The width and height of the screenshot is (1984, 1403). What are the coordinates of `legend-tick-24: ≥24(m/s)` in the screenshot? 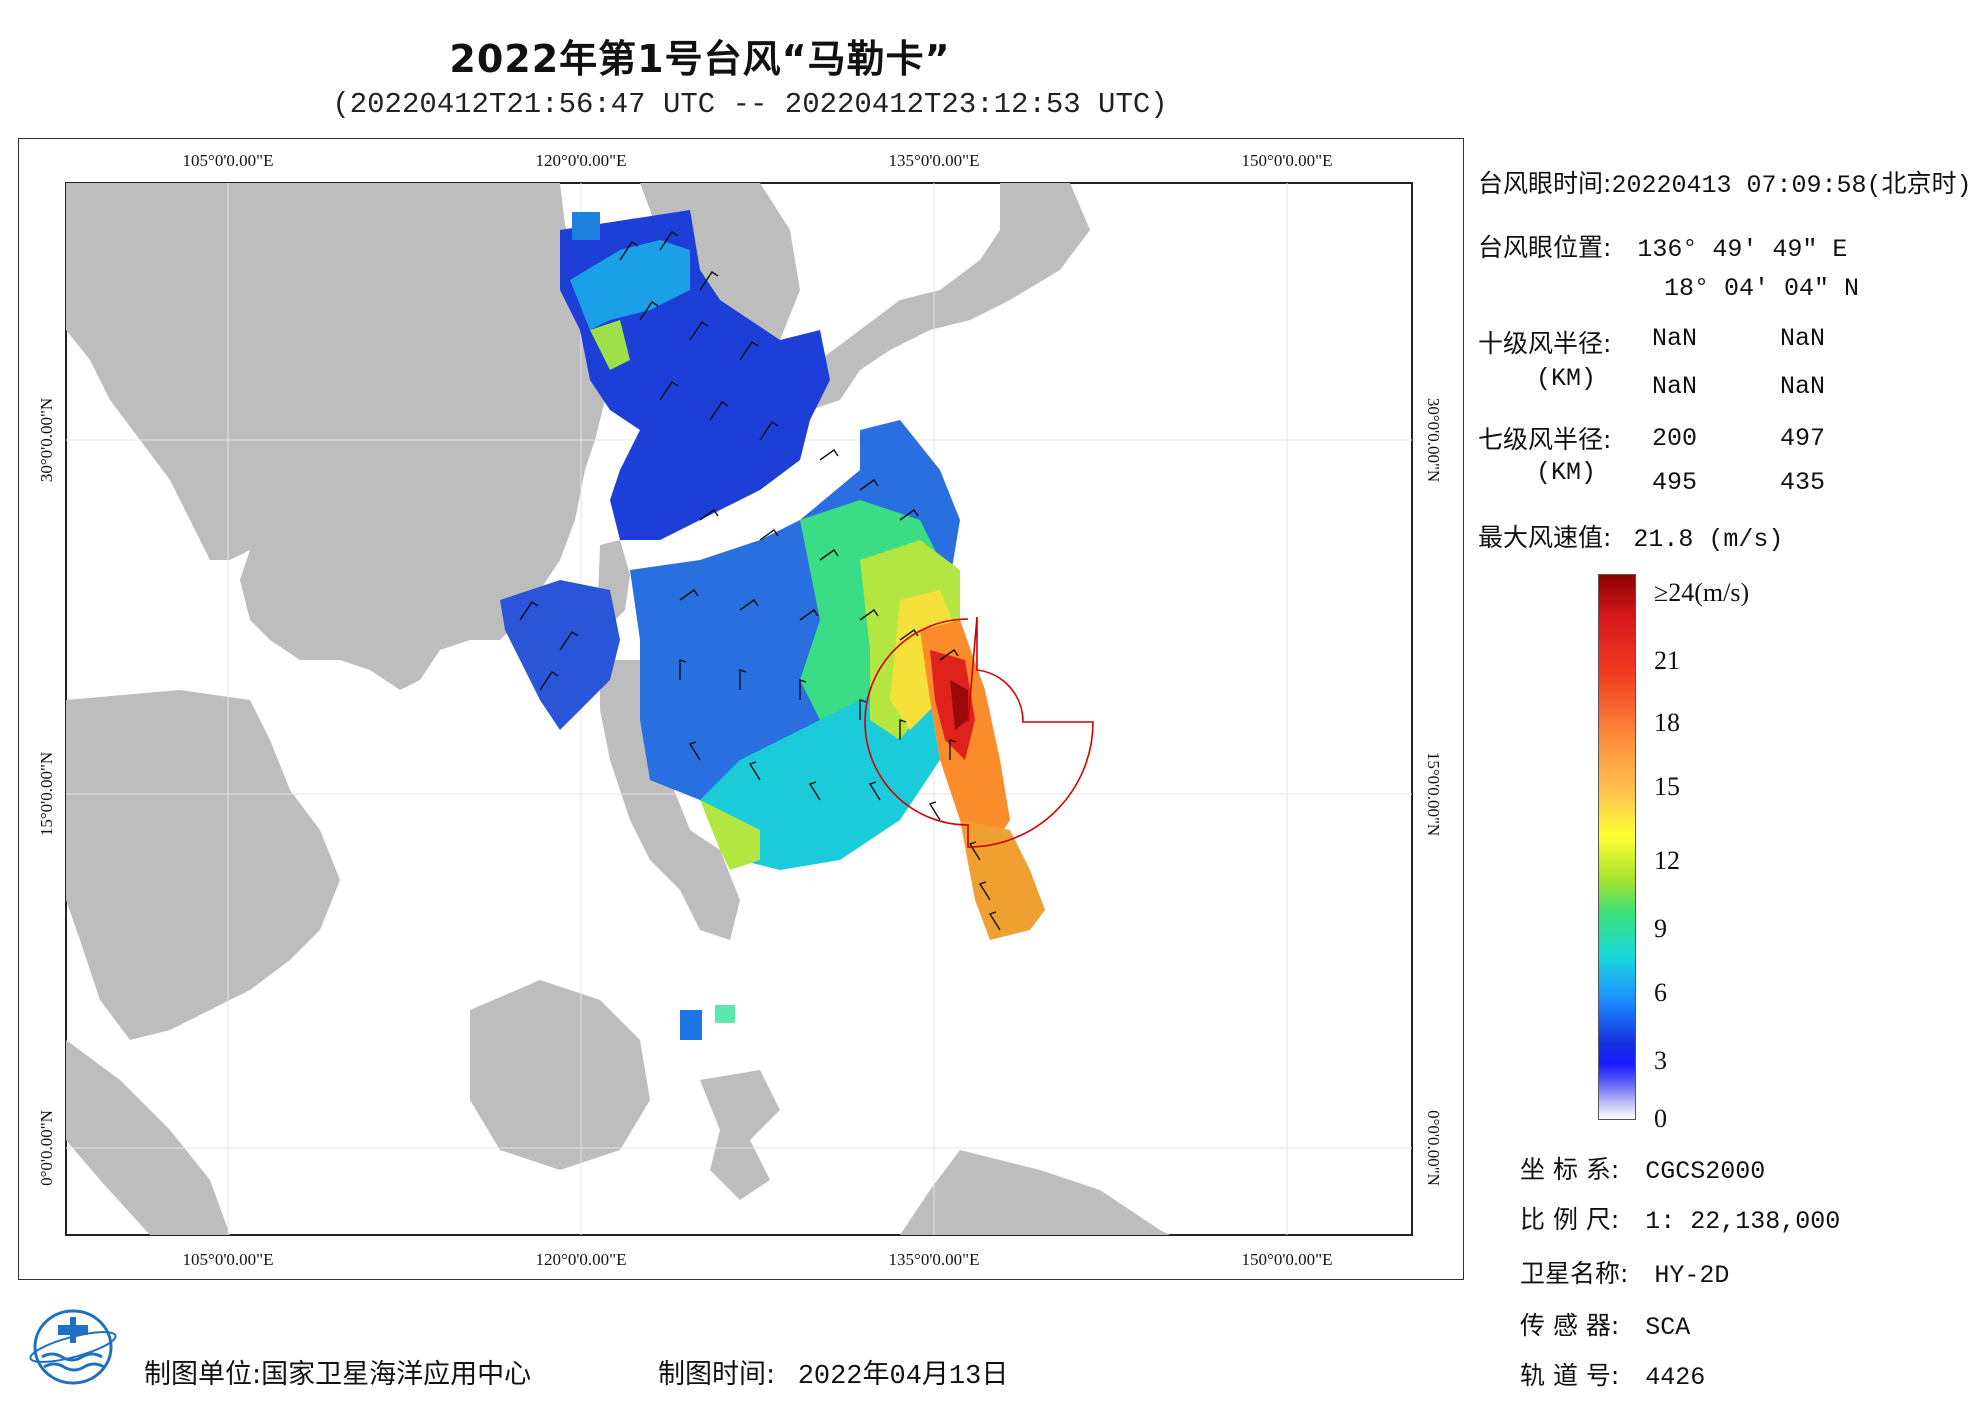 It's located at (1702, 592).